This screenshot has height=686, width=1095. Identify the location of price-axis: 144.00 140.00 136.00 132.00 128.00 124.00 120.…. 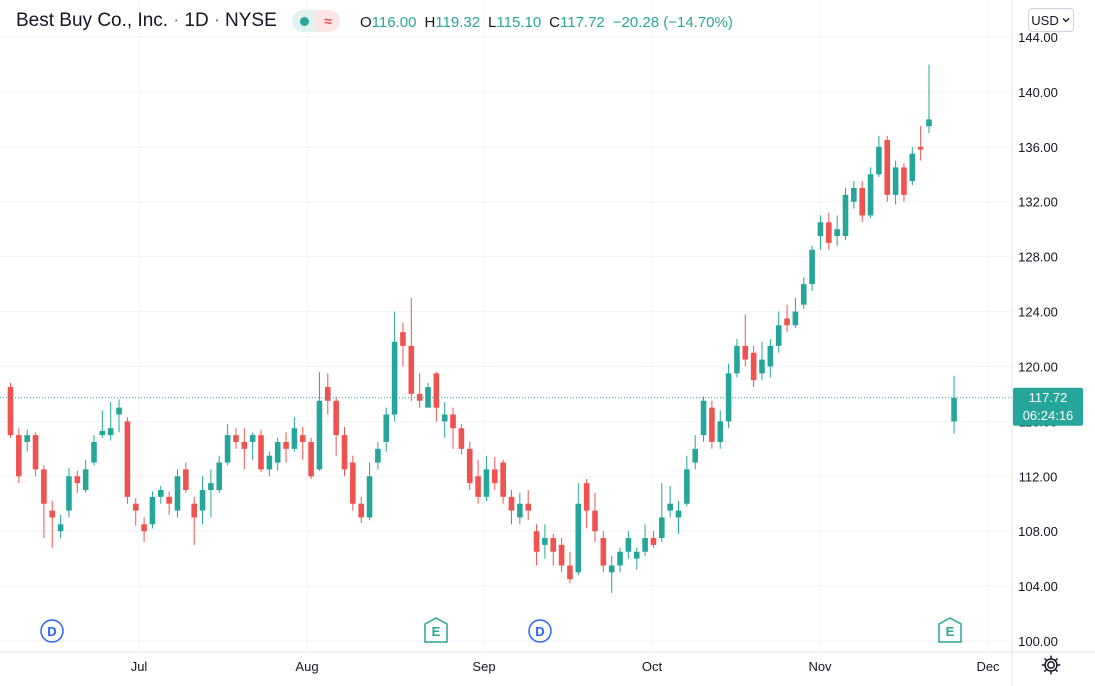
(1038, 339).